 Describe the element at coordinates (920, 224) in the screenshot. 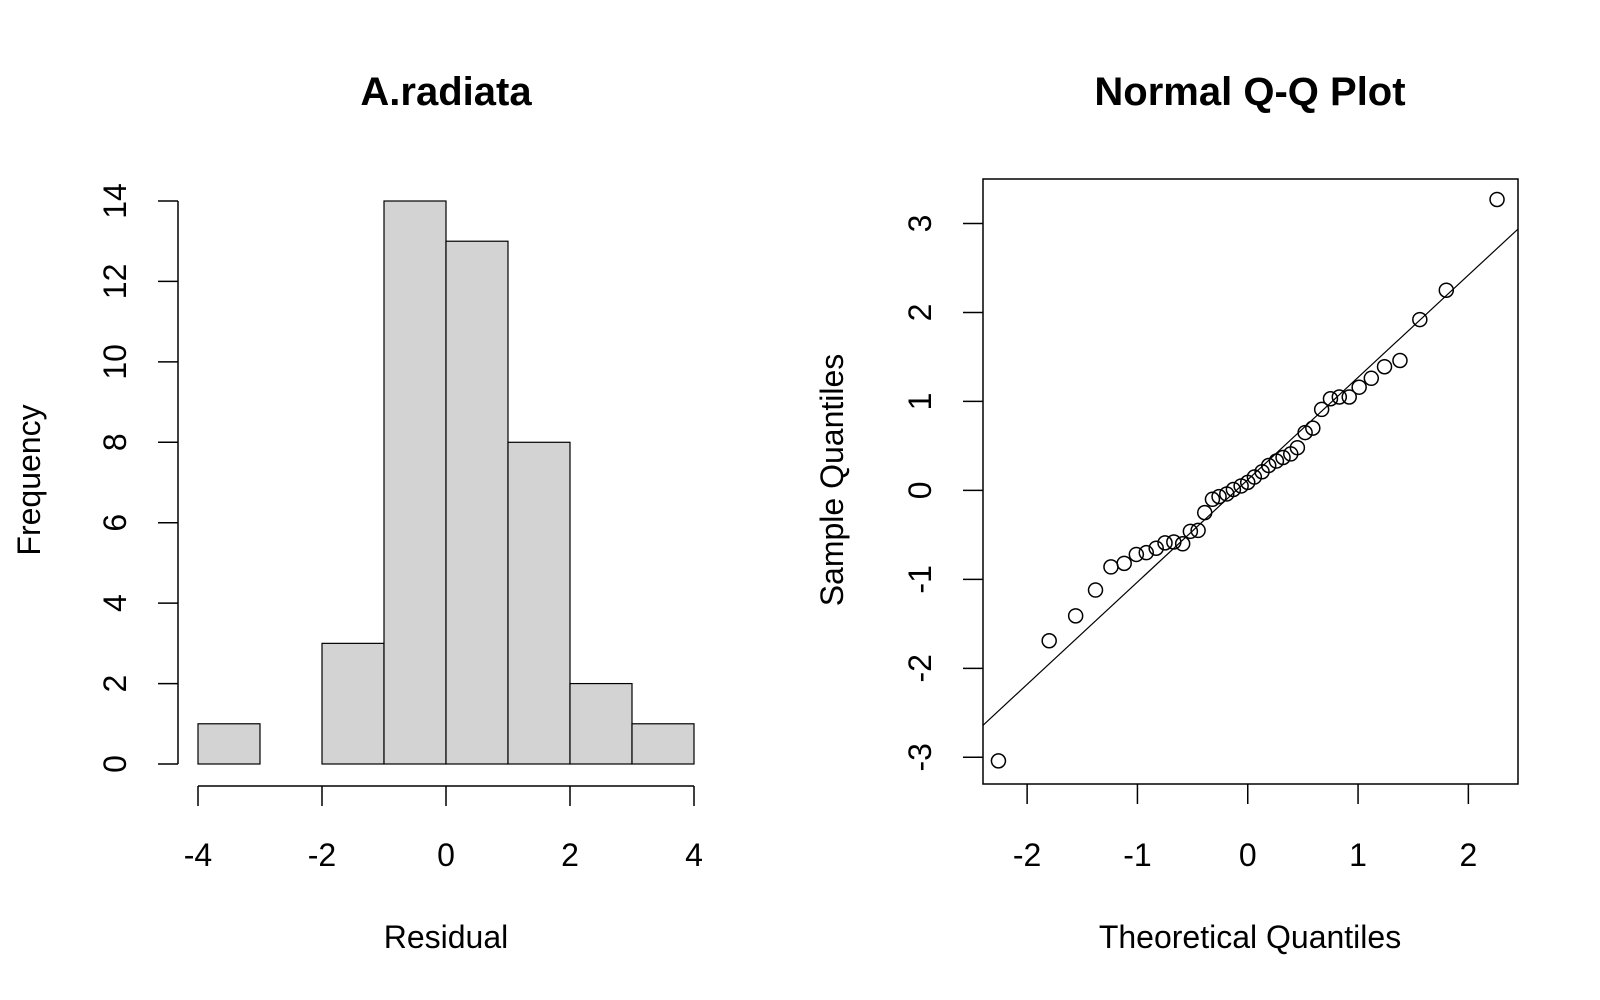

I see `qq-y-tick-label: 3` at that location.